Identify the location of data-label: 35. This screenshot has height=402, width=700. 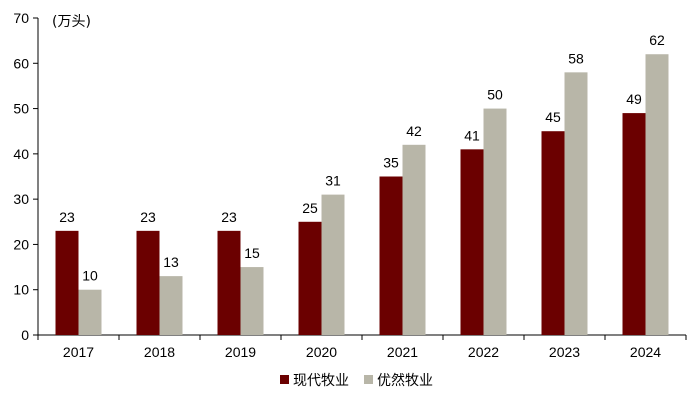
(391, 163).